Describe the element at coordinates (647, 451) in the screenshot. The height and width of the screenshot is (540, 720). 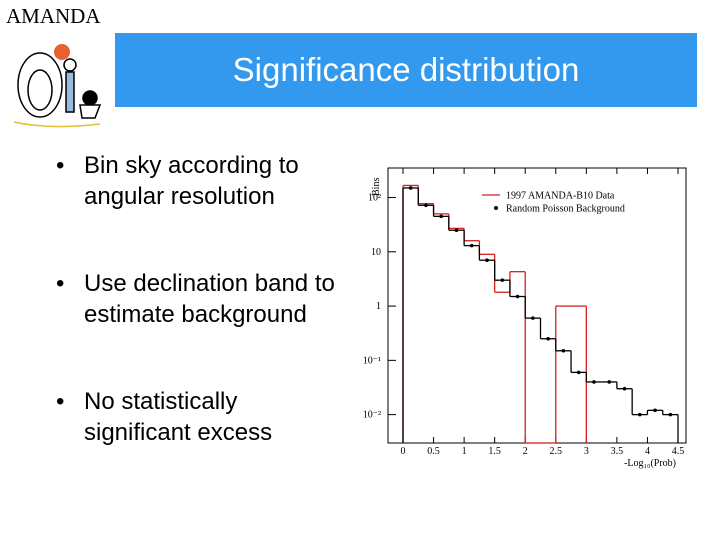
I see `x-tick-label: 4` at that location.